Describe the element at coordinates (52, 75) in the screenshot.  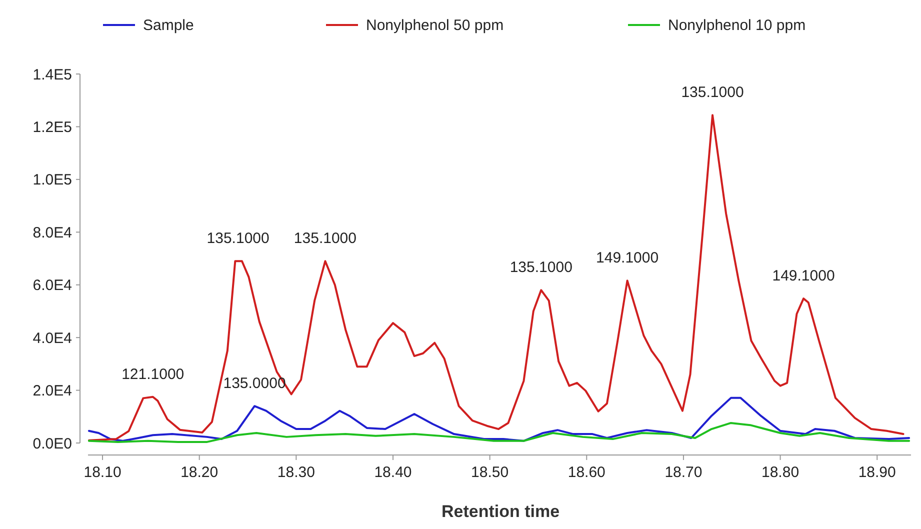
I see `y-tick-label: 1.4E5` at that location.